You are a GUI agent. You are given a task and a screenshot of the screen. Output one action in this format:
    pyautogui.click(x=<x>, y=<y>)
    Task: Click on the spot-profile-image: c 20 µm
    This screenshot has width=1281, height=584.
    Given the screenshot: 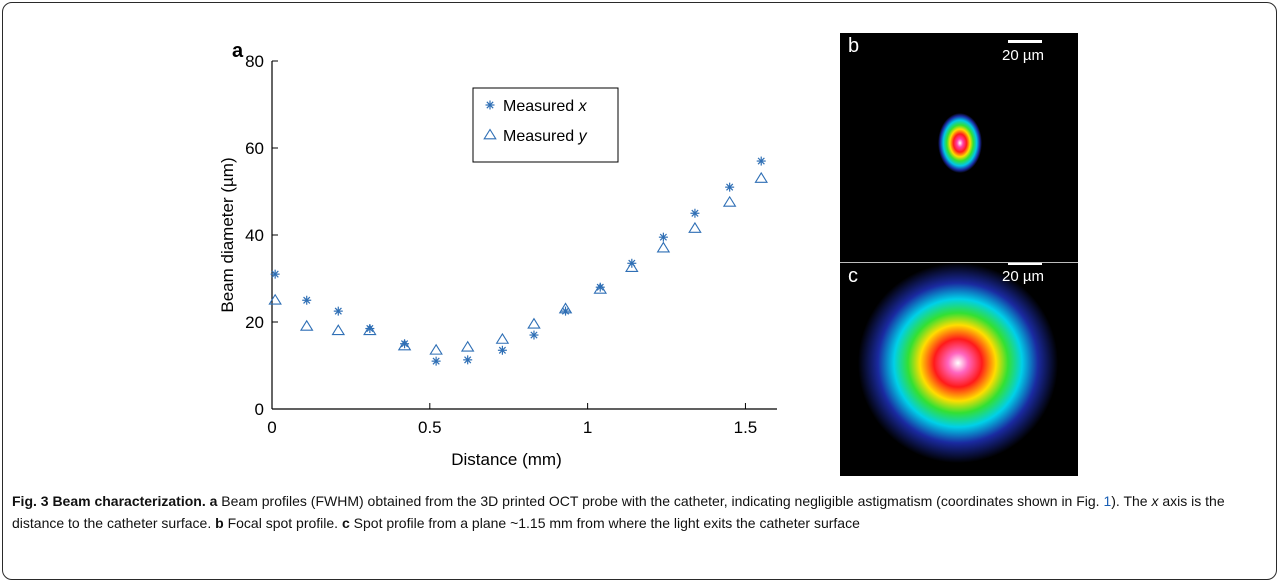 What is the action you would take?
    pyautogui.click(x=959, y=369)
    